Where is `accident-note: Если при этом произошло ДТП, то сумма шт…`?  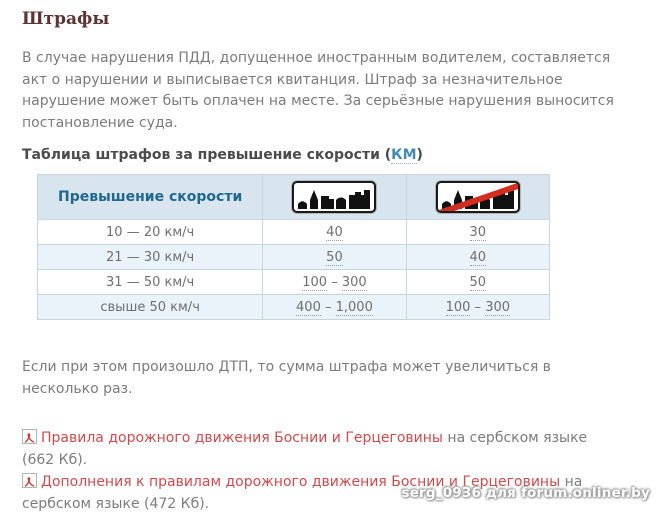 accident-note: Если при этом произошло ДТП, то сумма шт… is located at coordinates (286, 378).